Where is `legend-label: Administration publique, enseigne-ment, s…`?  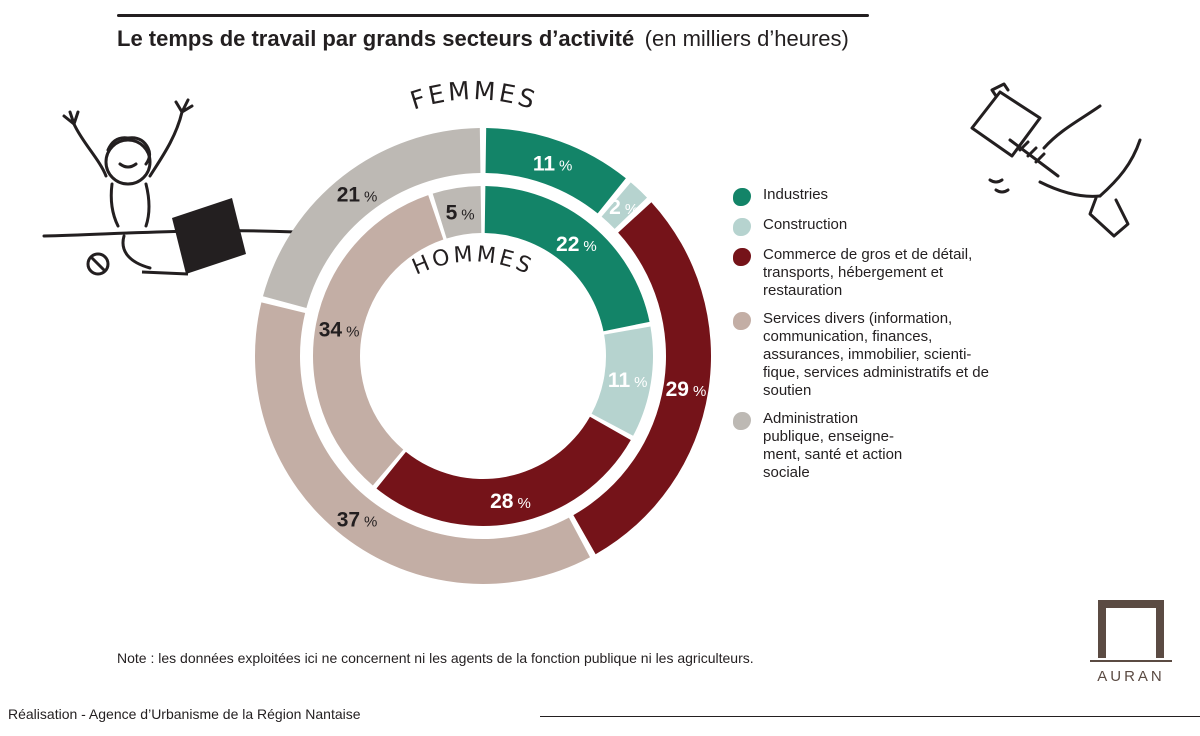
legend-label: Administration publique, enseigne-ment, s… is located at coordinates (832, 446).